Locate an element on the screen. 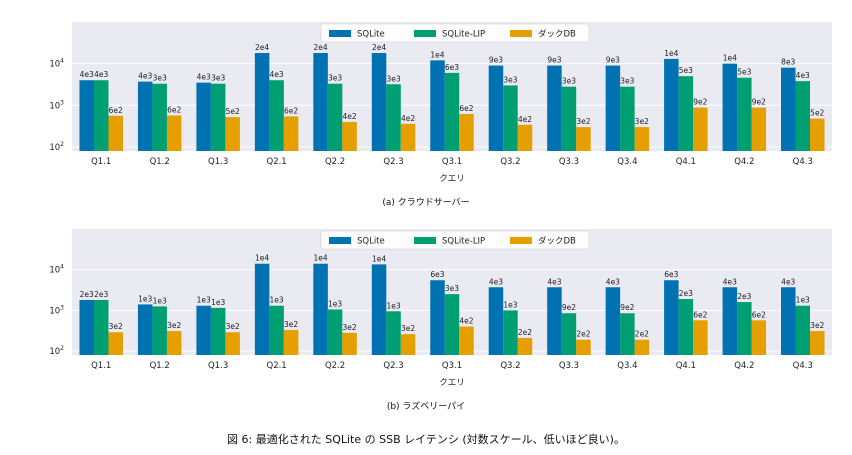 The image size is (852, 455). bar-SQLite-Q4.3 is located at coordinates (788, 109).